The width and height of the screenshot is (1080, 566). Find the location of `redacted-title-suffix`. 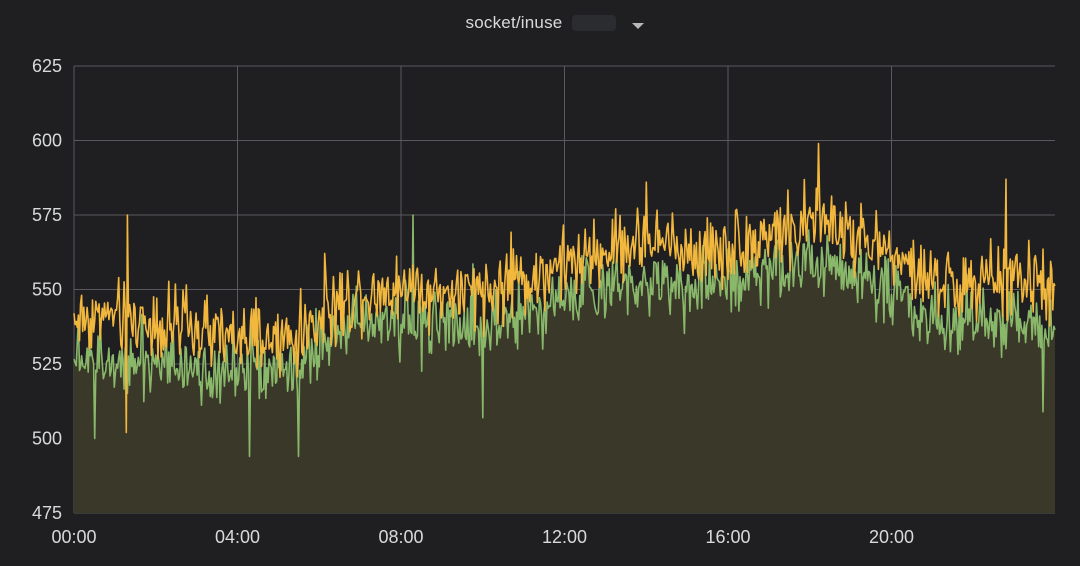

redacted-title-suffix is located at coordinates (594, 23).